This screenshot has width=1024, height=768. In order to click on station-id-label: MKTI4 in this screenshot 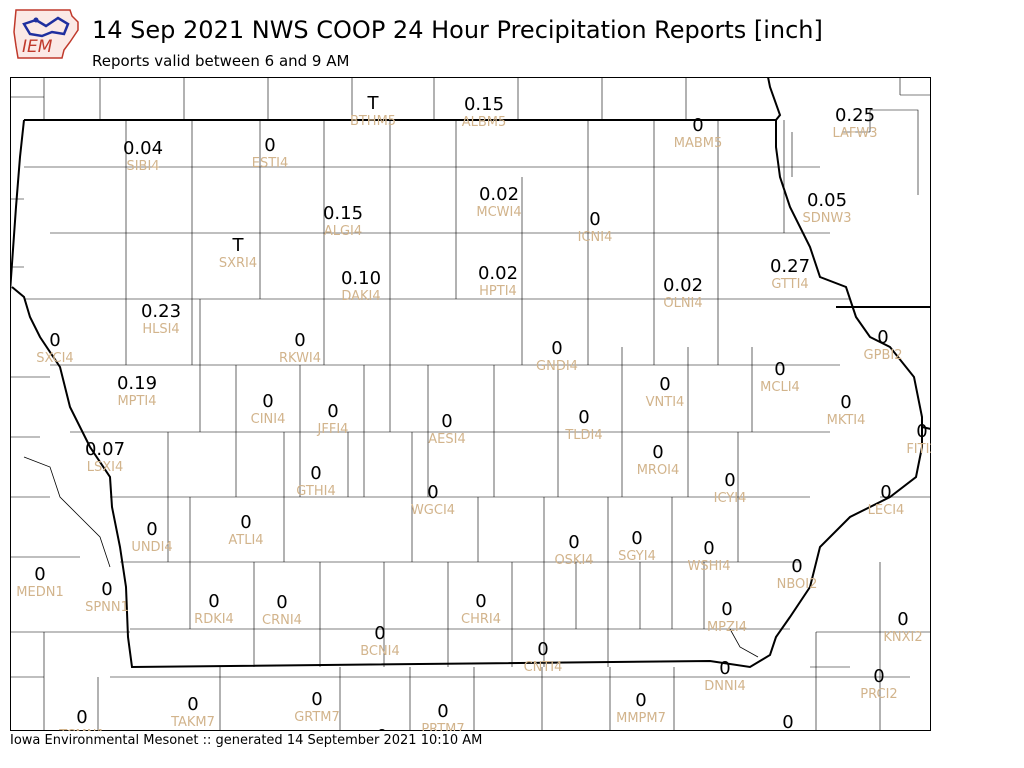, I will do `click(846, 420)`.